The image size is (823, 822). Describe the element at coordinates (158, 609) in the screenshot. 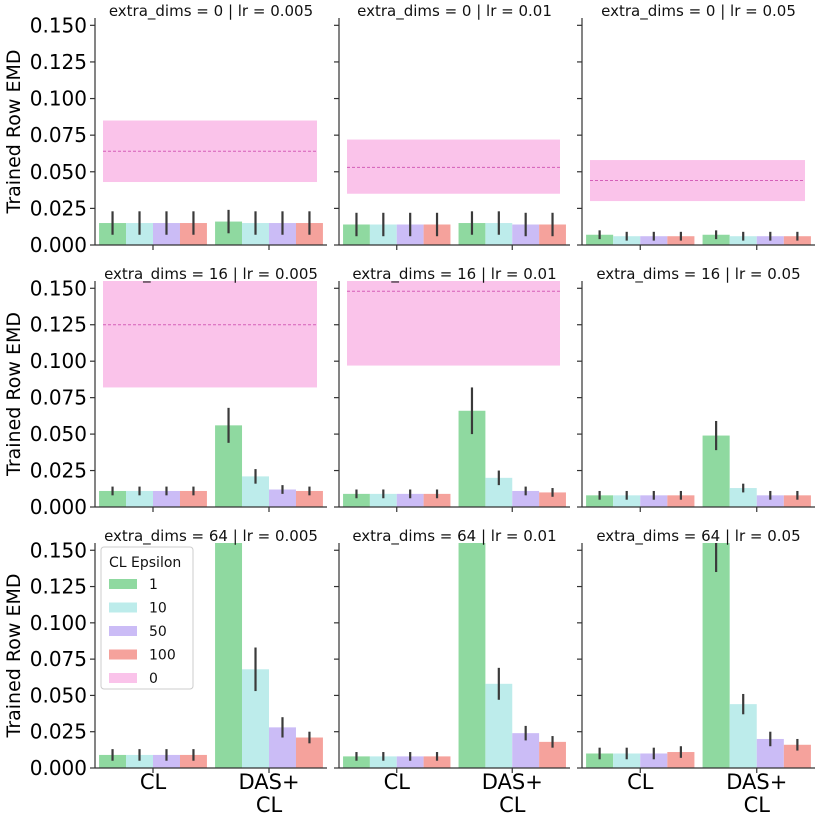

I see `legend-entry: 10` at that location.